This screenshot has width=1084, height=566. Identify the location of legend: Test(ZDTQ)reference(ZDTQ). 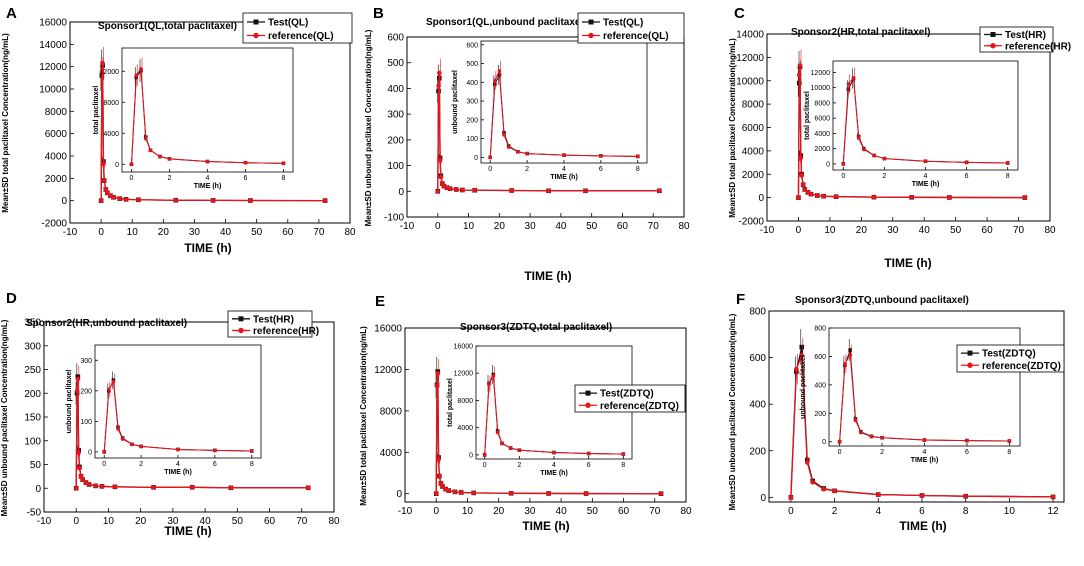
(1010, 358).